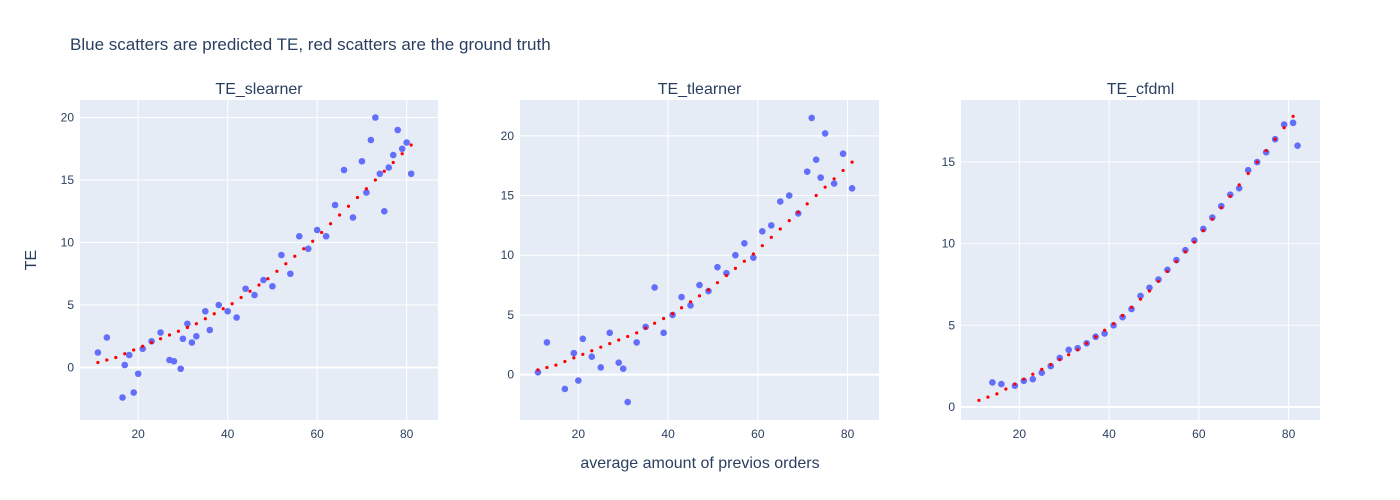 This screenshot has height=500, width=1400. Describe the element at coordinates (68, 118) in the screenshot. I see `y-tick-label: 20` at that location.